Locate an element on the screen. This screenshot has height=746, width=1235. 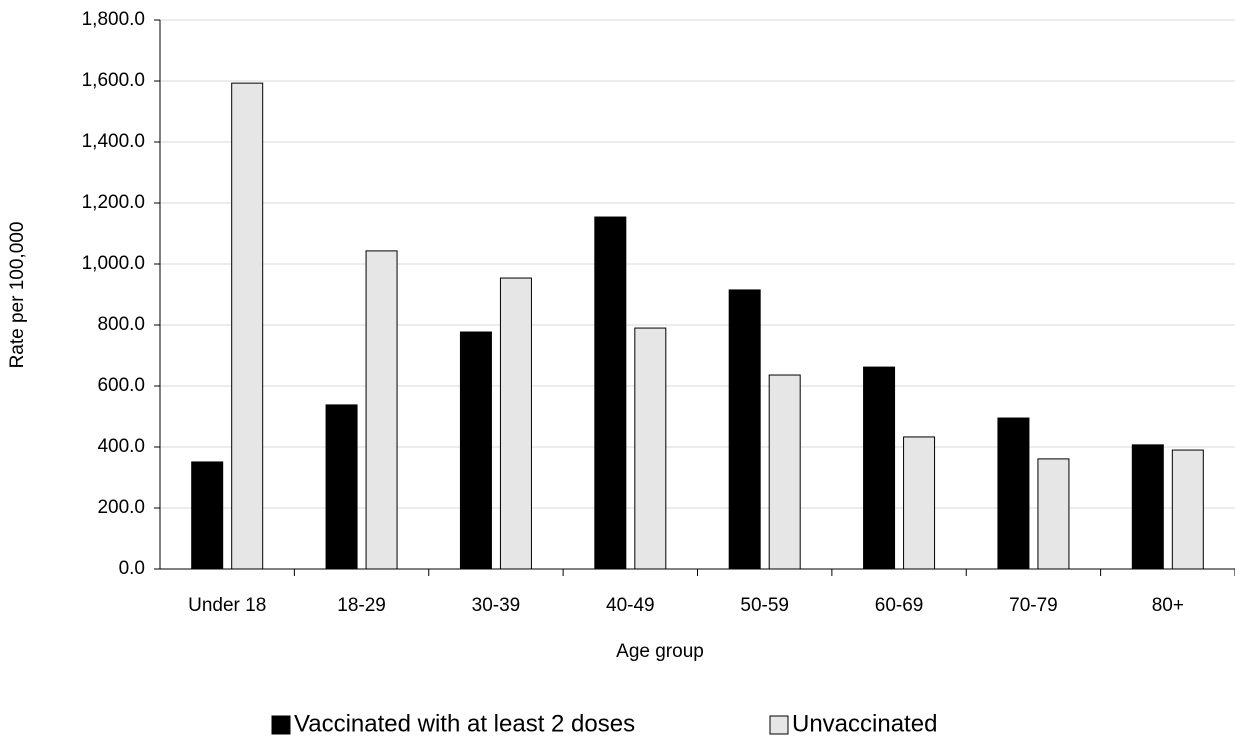
y-axis-label: Rate per 100,000 is located at coordinates (17, 295).